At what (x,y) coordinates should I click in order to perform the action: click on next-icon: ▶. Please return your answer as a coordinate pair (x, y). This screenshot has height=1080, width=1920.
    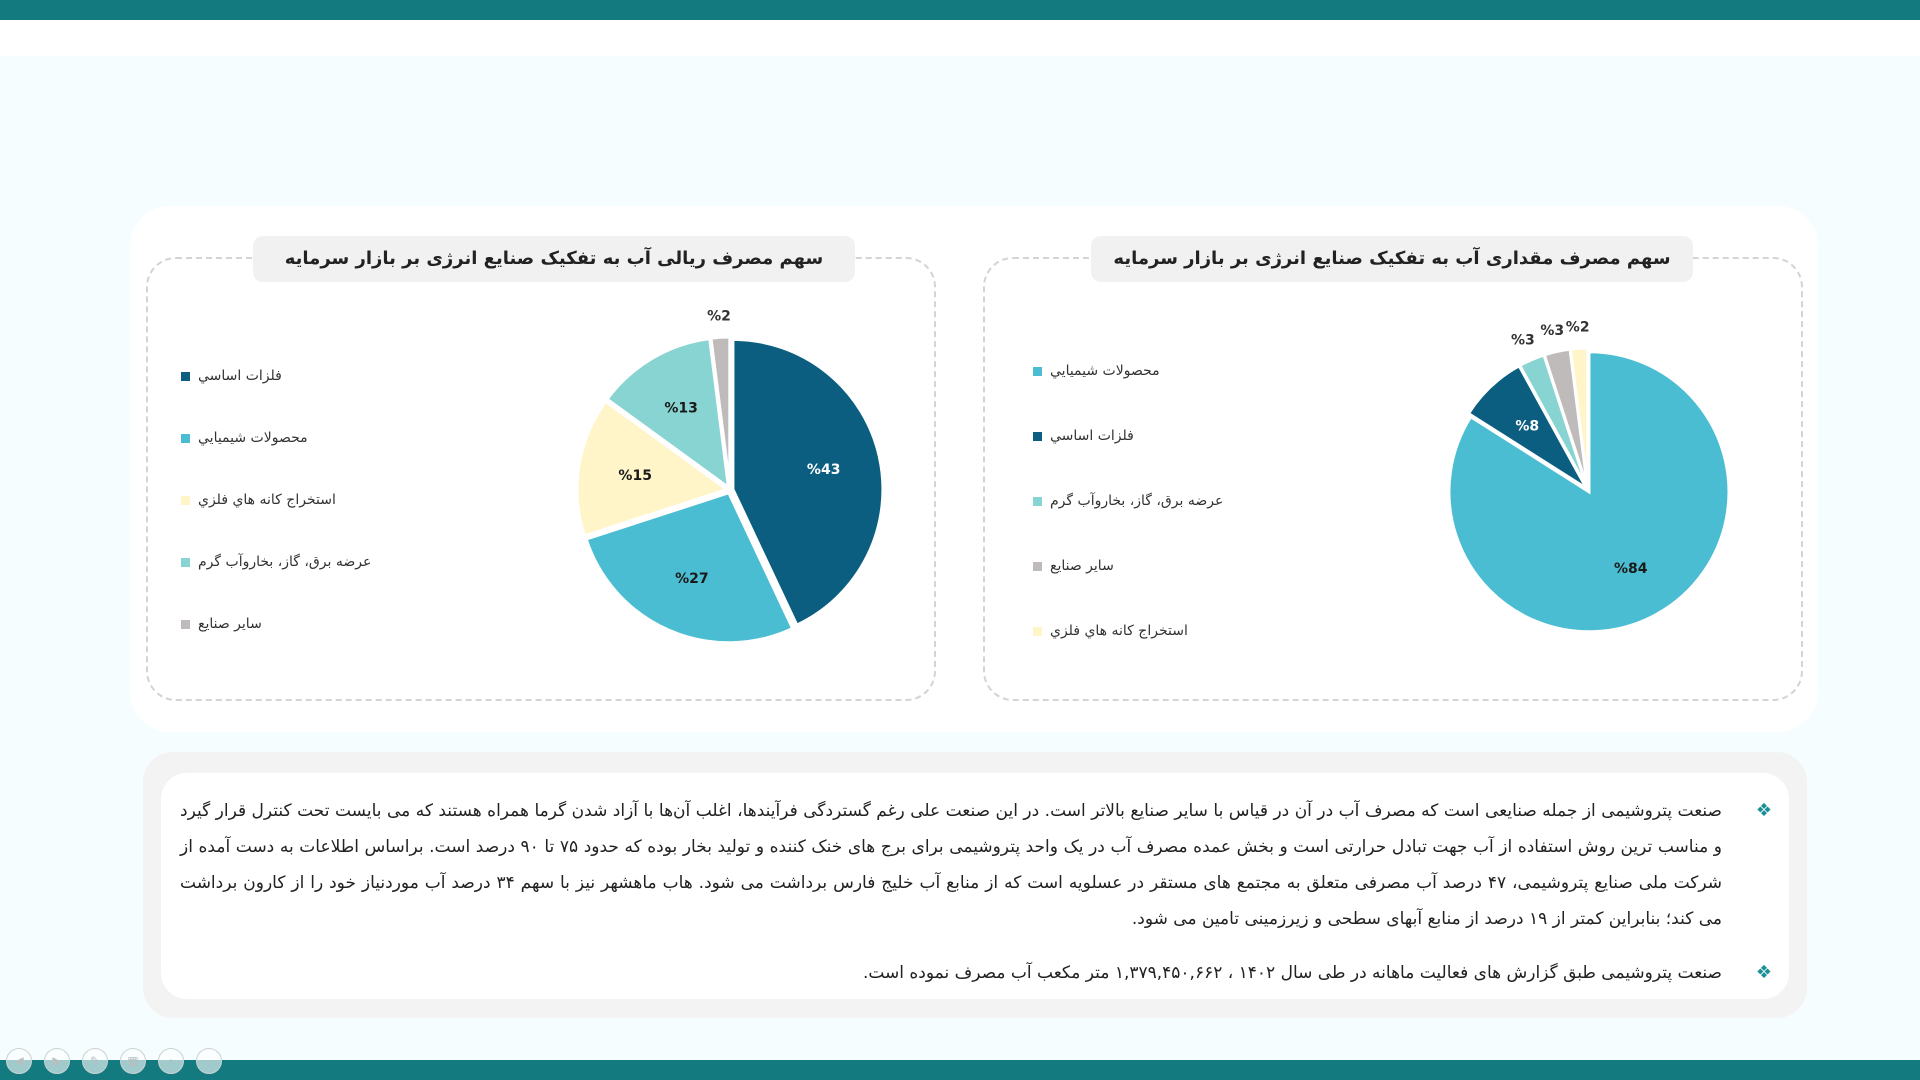
    Looking at the image, I should click on (57, 1061).